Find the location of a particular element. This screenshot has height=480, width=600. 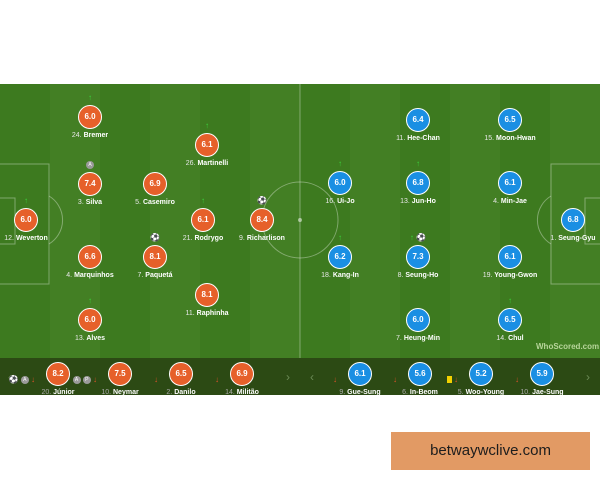

brazil-player: 8.1 11. Raphinha is located at coordinates (207, 300).